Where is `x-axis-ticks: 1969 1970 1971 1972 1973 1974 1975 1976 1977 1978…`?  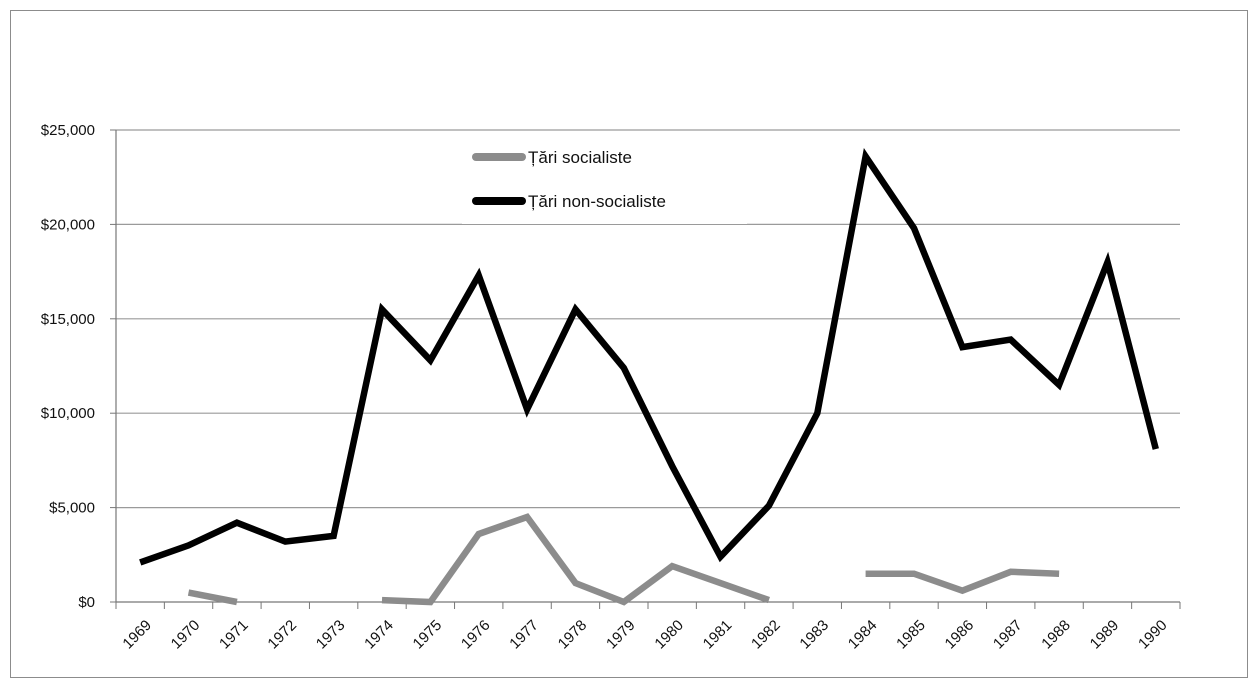
x-axis-ticks: 1969 1970 1971 1972 1973 1974 1975 1976 1977 1978… is located at coordinates (648, 627).